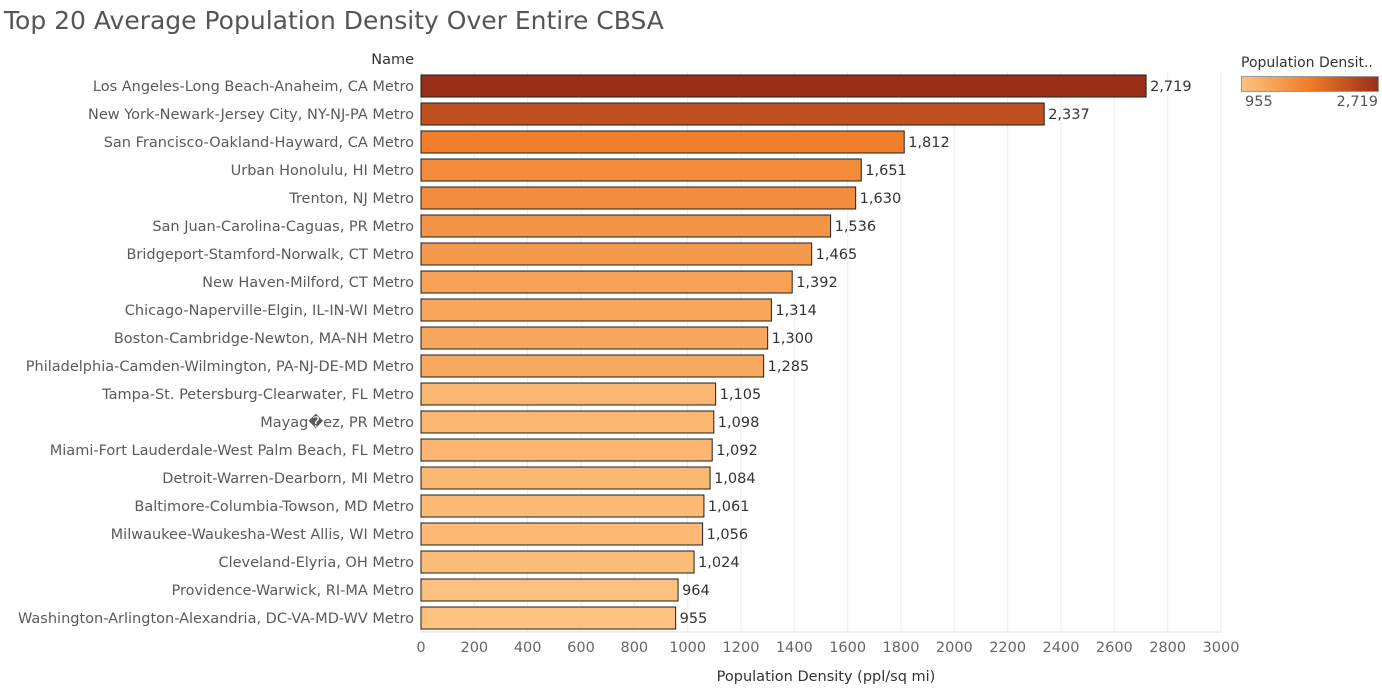 The image size is (1382, 693). What do you see at coordinates (316, 563) in the screenshot?
I see `category-label: Cleveland-Elyria, OH Metro` at bounding box center [316, 563].